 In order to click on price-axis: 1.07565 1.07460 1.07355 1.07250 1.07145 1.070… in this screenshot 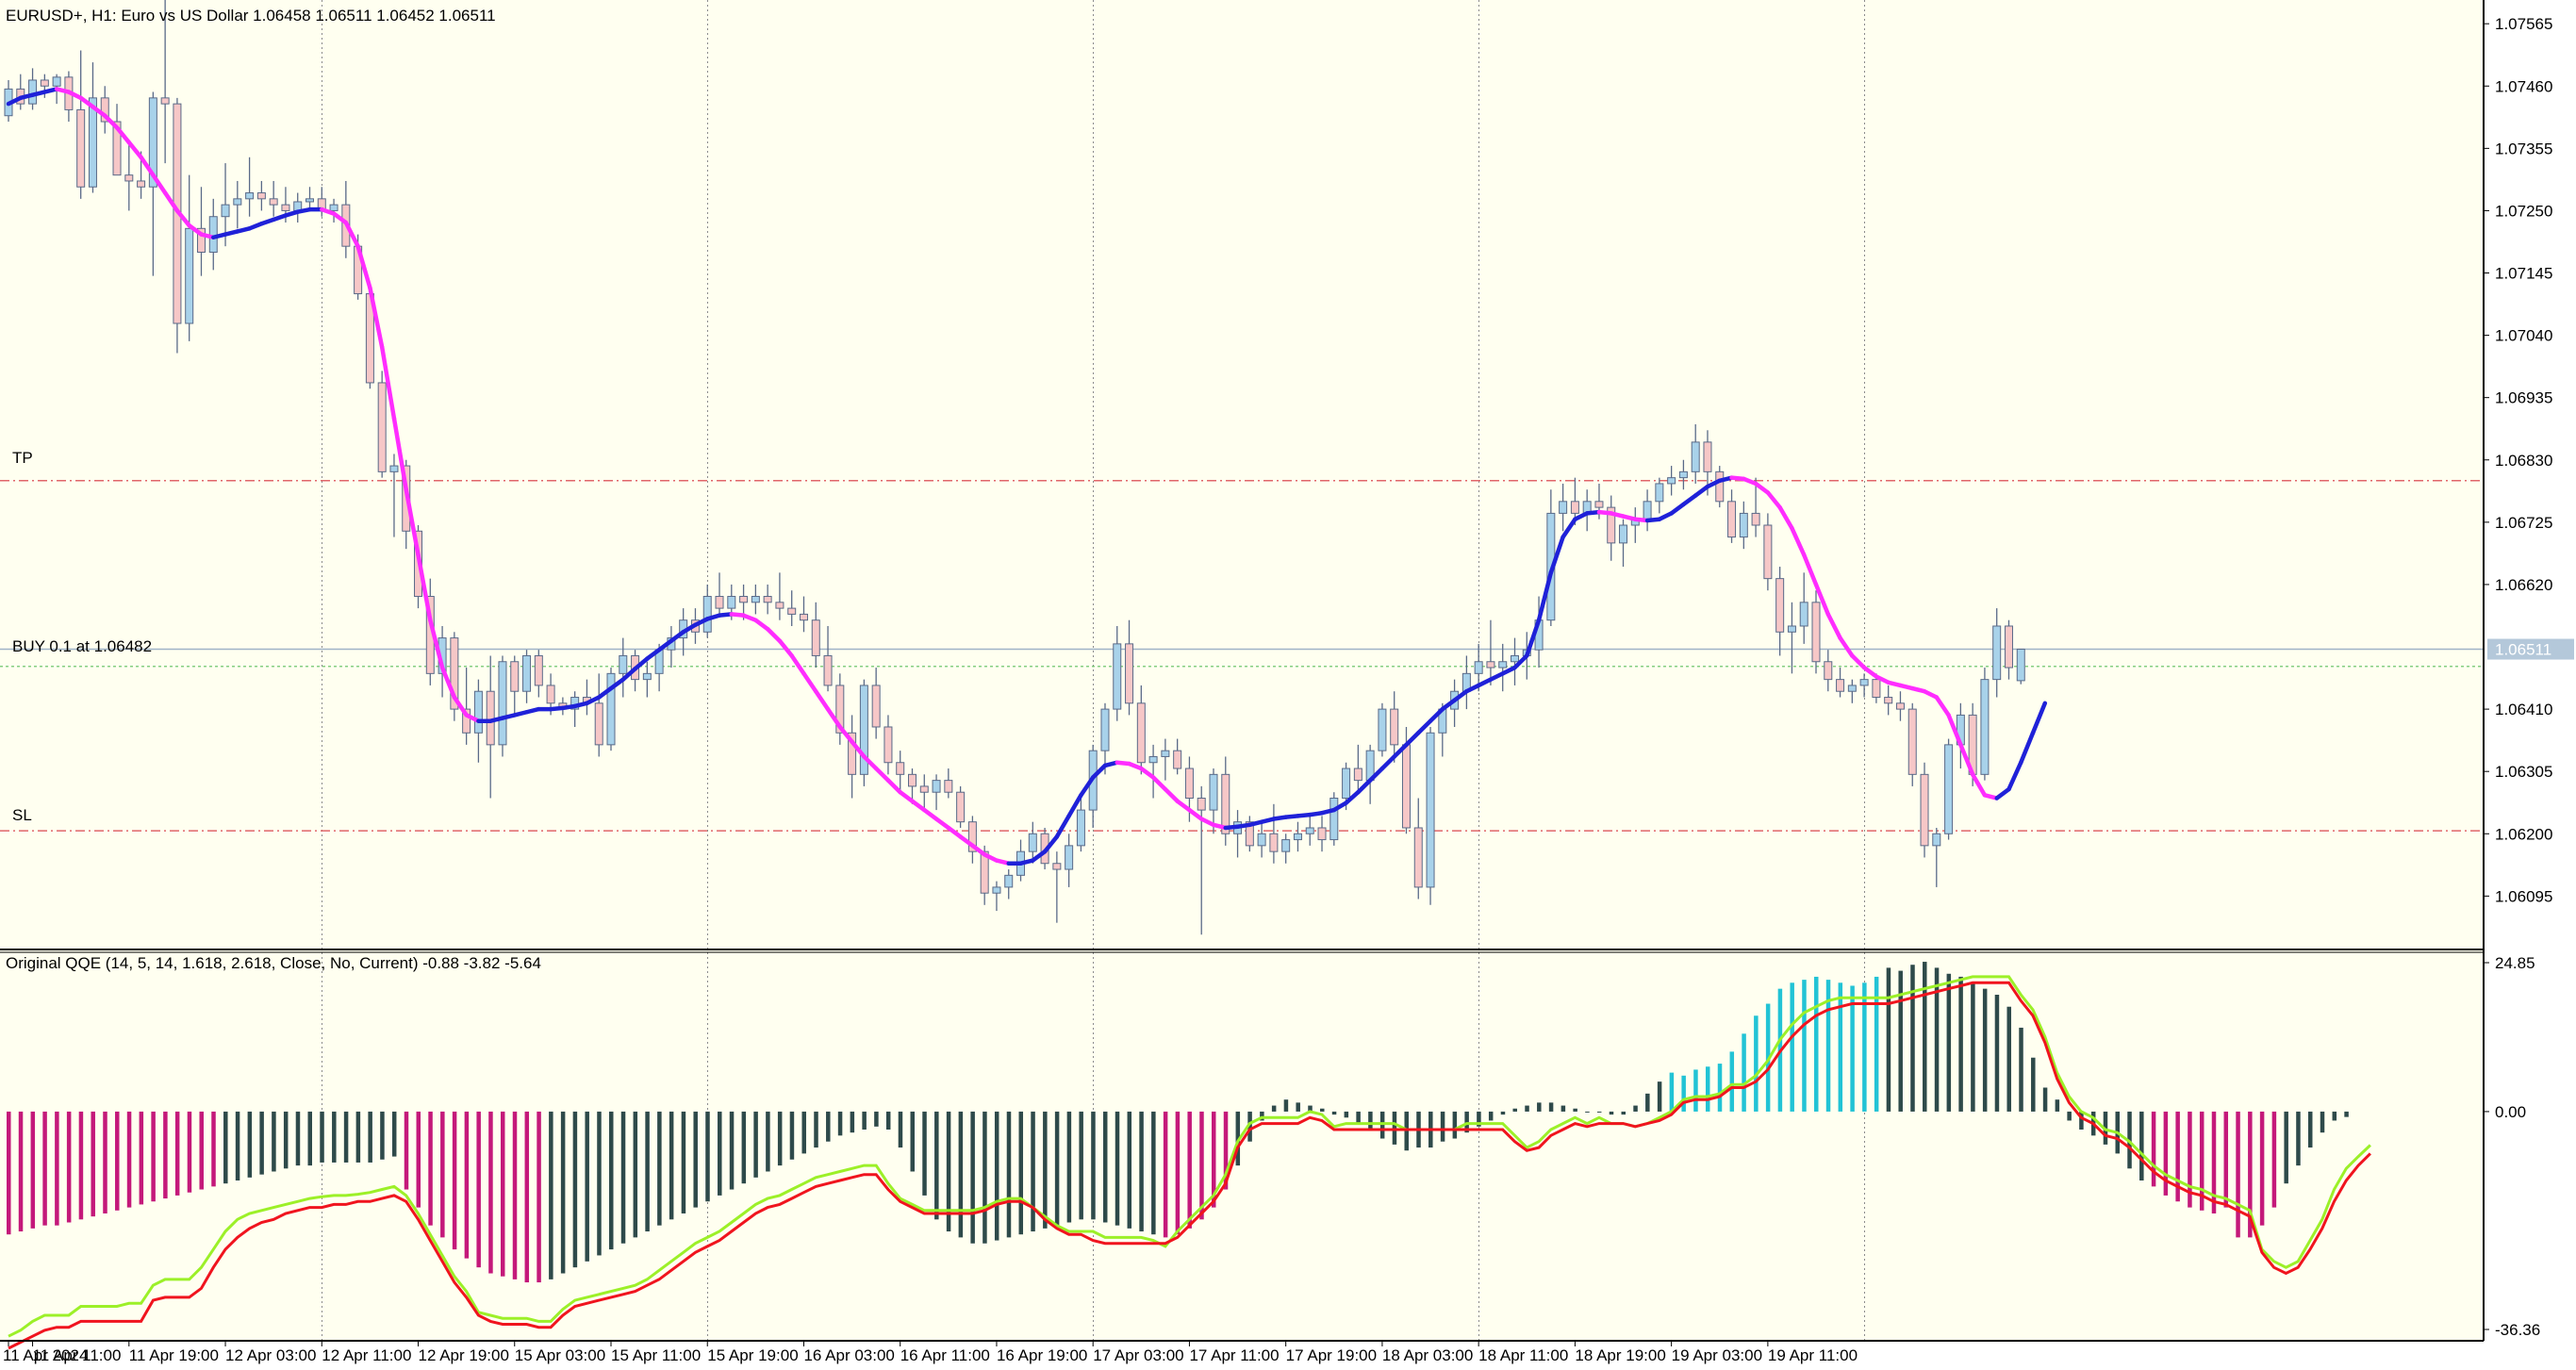, I will do `click(2529, 460)`.